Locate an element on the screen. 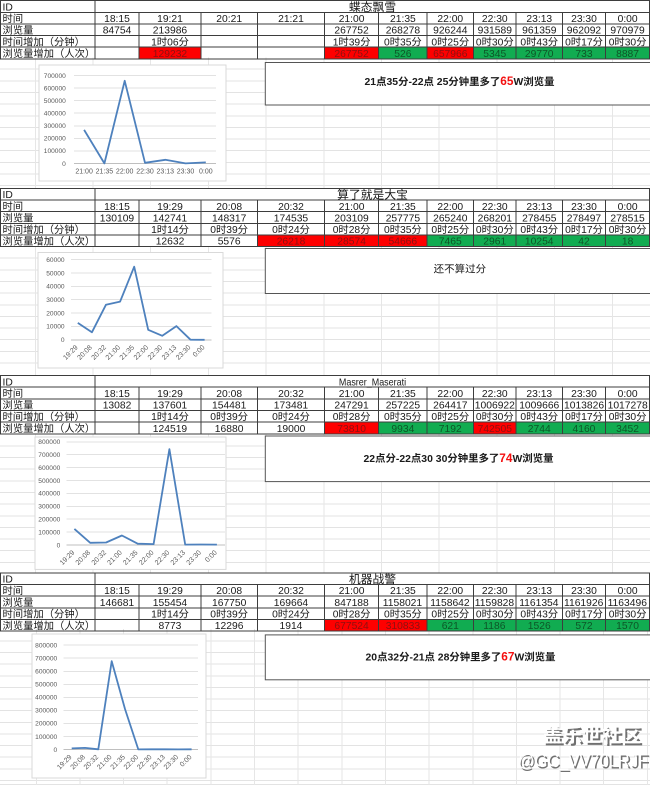  svg-text: 1158642 is located at coordinates (450, 603).